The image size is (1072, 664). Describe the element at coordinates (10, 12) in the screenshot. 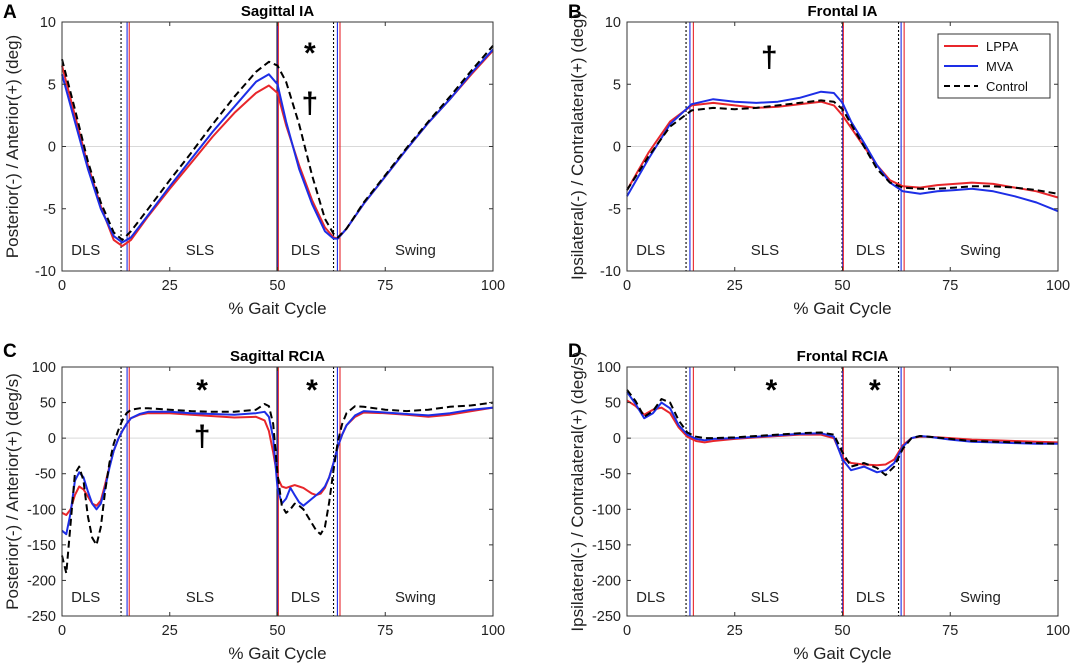

I see `panel-letter: A` at that location.